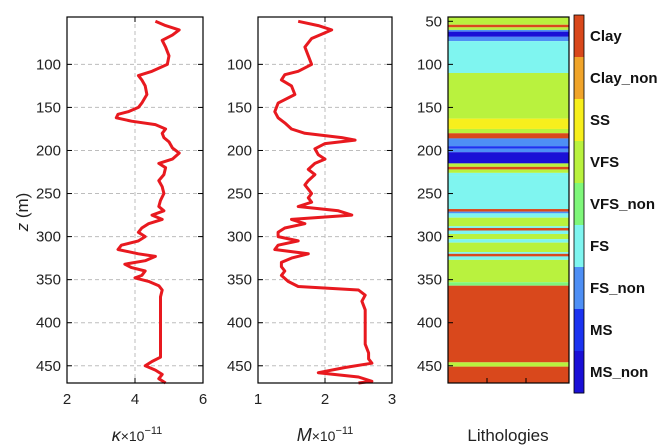 The width and height of the screenshot is (671, 448). I want to click on kappa-x-label: κ×10−11, so click(137, 435).